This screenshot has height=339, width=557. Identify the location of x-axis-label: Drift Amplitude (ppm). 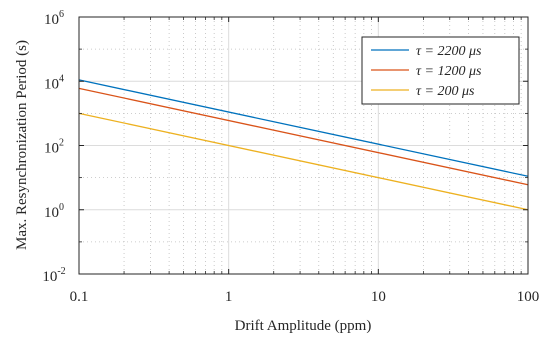
(303, 326).